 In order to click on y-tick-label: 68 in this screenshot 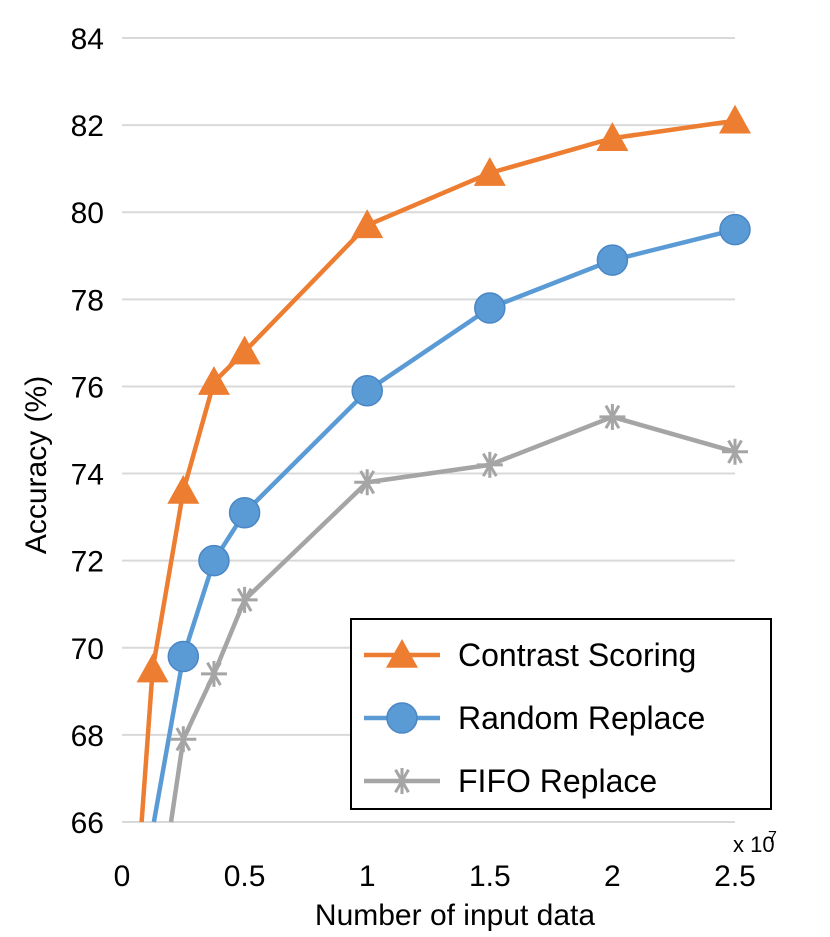, I will do `click(87, 736)`.